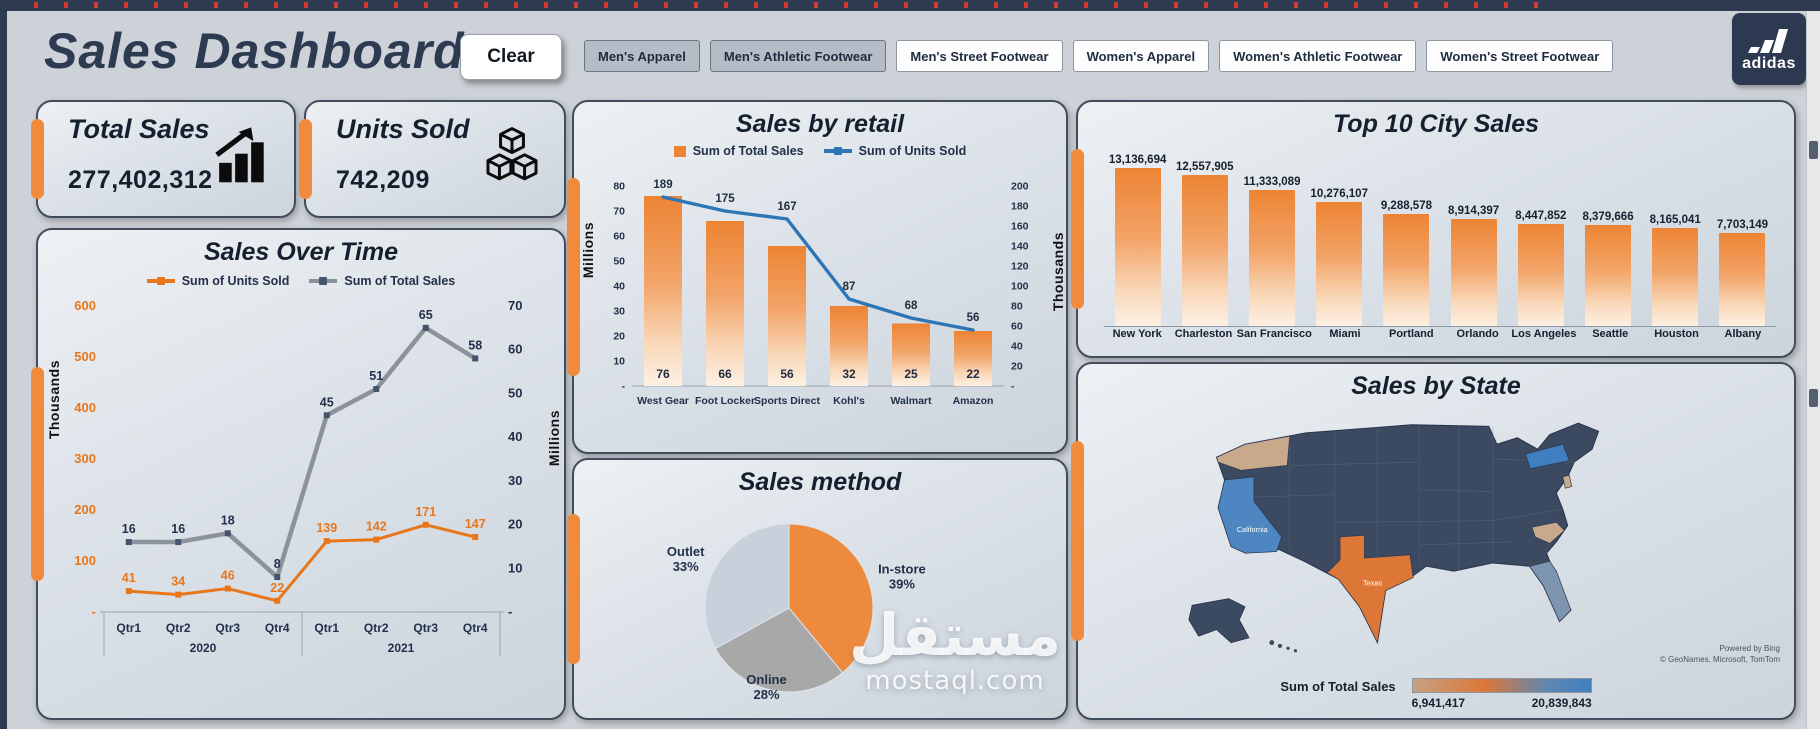 The width and height of the screenshot is (1820, 729). What do you see at coordinates (1318, 56) in the screenshot?
I see `slicer-women-s-athletic-footwear: Women's Athletic Footwear` at bounding box center [1318, 56].